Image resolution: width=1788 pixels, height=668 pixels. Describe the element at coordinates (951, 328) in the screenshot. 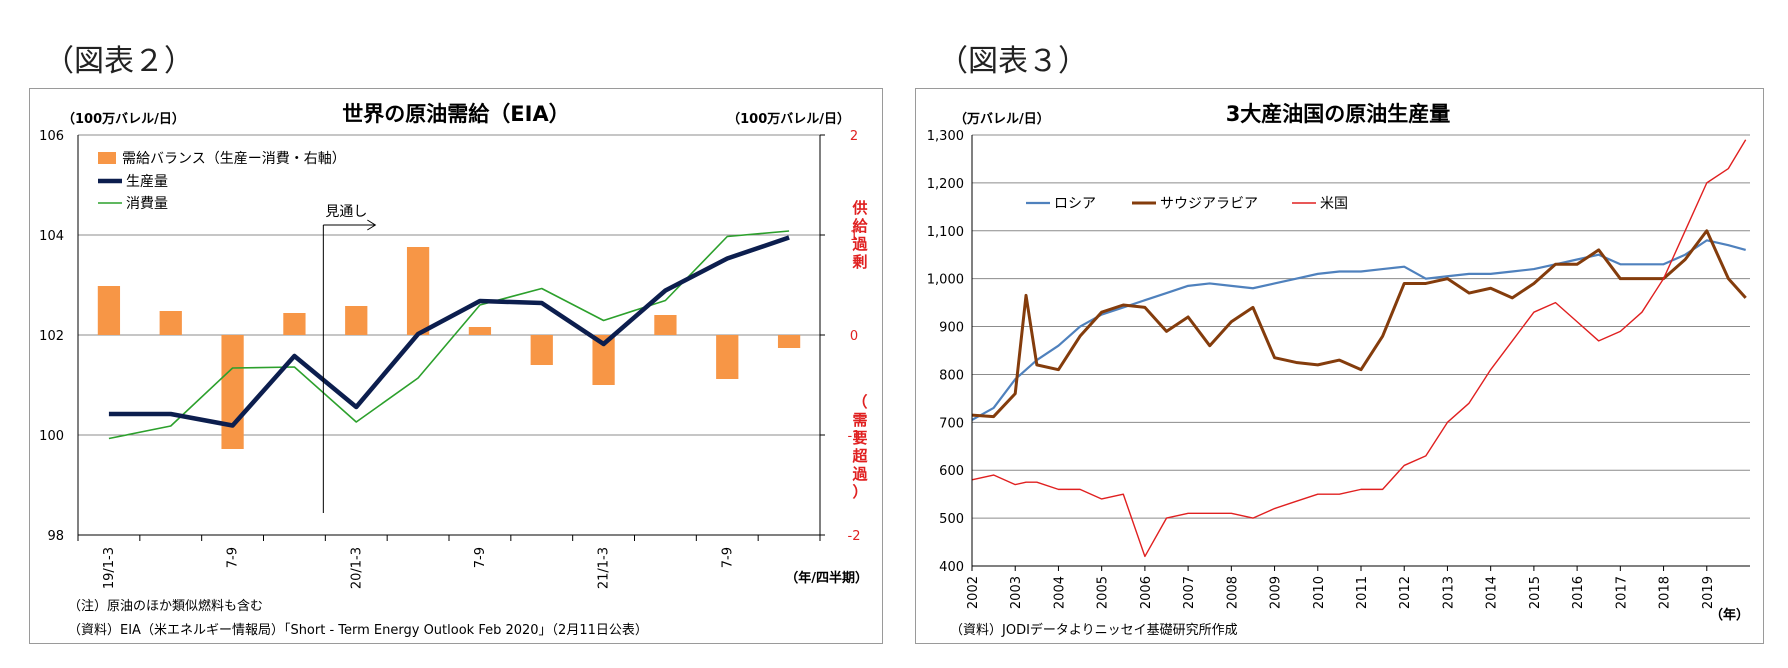

I see `y-tick-label: 900` at that location.